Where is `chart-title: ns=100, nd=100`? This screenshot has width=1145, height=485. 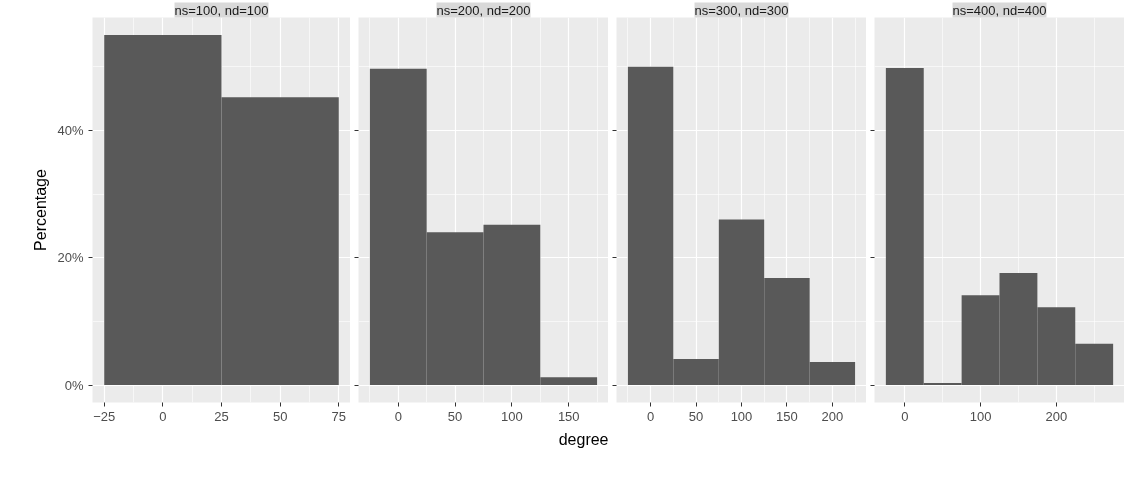 chart-title: ns=100, nd=100 is located at coordinates (221, 10).